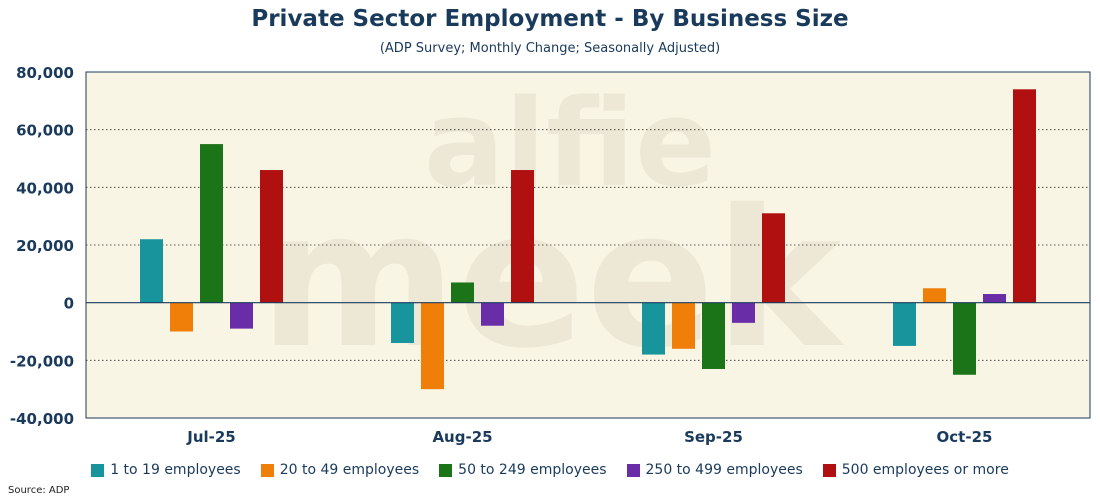  I want to click on x-tick-label: Sep-25, so click(713, 437).